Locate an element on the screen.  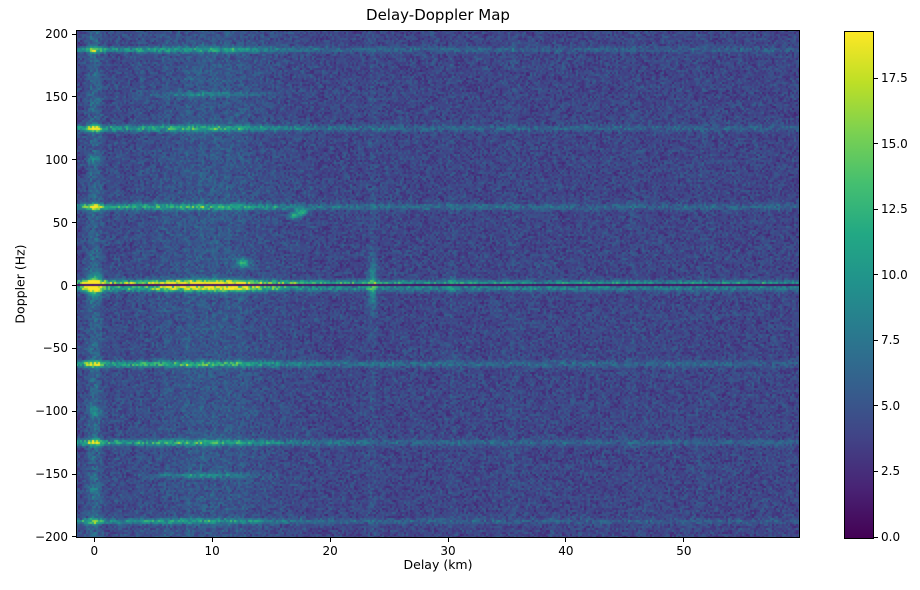
y-tick-label: −100 is located at coordinates (51, 411).